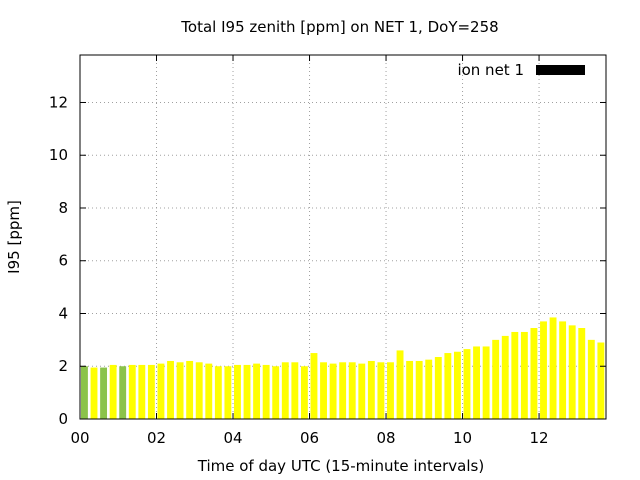  I want to click on y-tick-label: 10, so click(58, 155).